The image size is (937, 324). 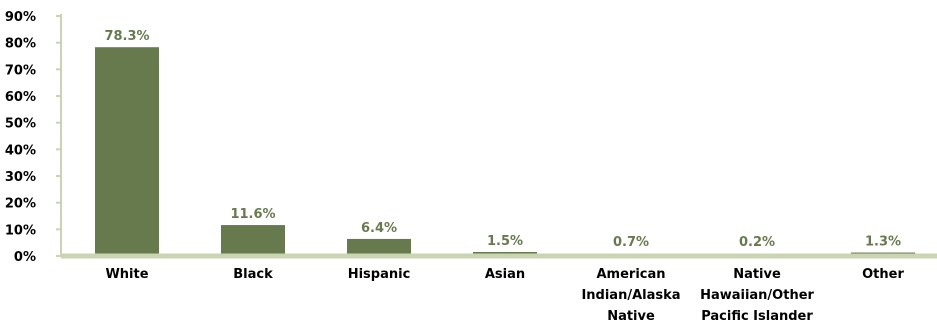 What do you see at coordinates (20, 150) in the screenshot?
I see `y-tick-label: 40%` at bounding box center [20, 150].